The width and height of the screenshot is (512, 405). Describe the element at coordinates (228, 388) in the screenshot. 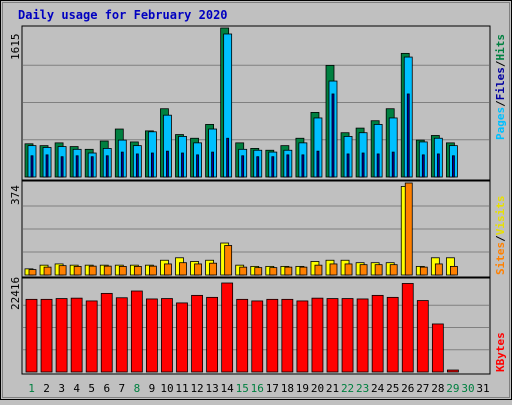

I see `x-tick-label-day-14: 14` at that location.